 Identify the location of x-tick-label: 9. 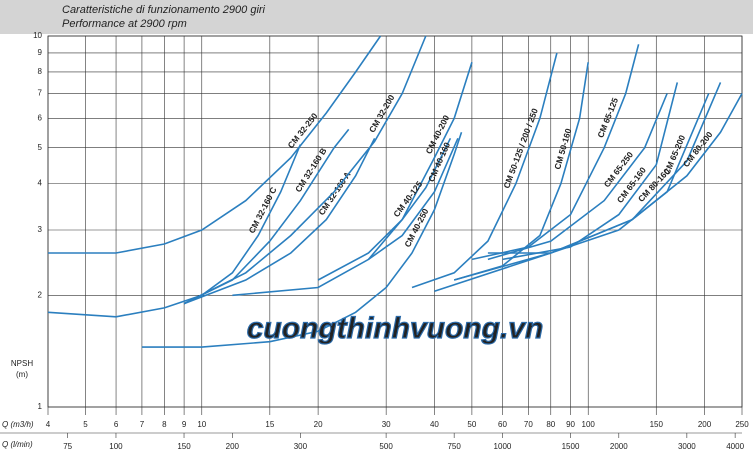
(184, 424).